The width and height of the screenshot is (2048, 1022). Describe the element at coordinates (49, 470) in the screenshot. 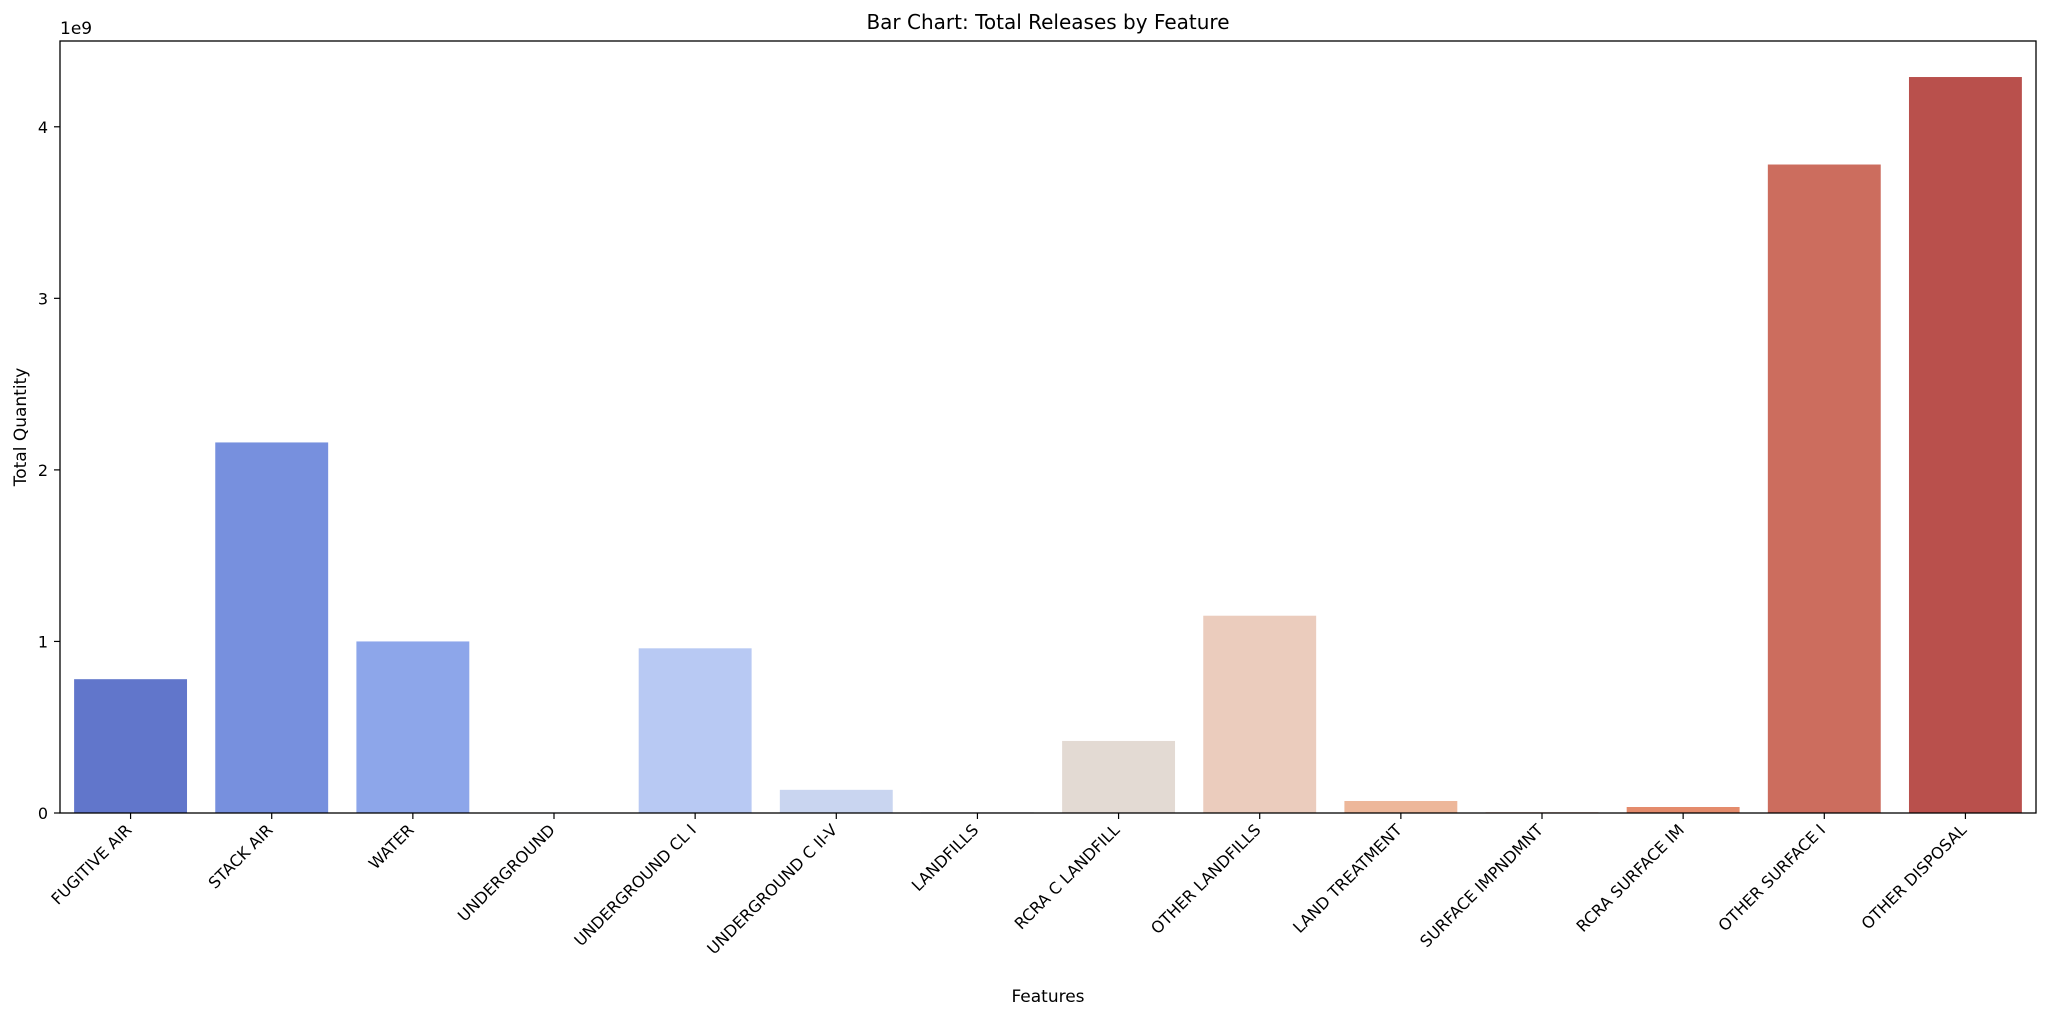

I see `y-axis-ticks: 0 1 2 3 4` at that location.